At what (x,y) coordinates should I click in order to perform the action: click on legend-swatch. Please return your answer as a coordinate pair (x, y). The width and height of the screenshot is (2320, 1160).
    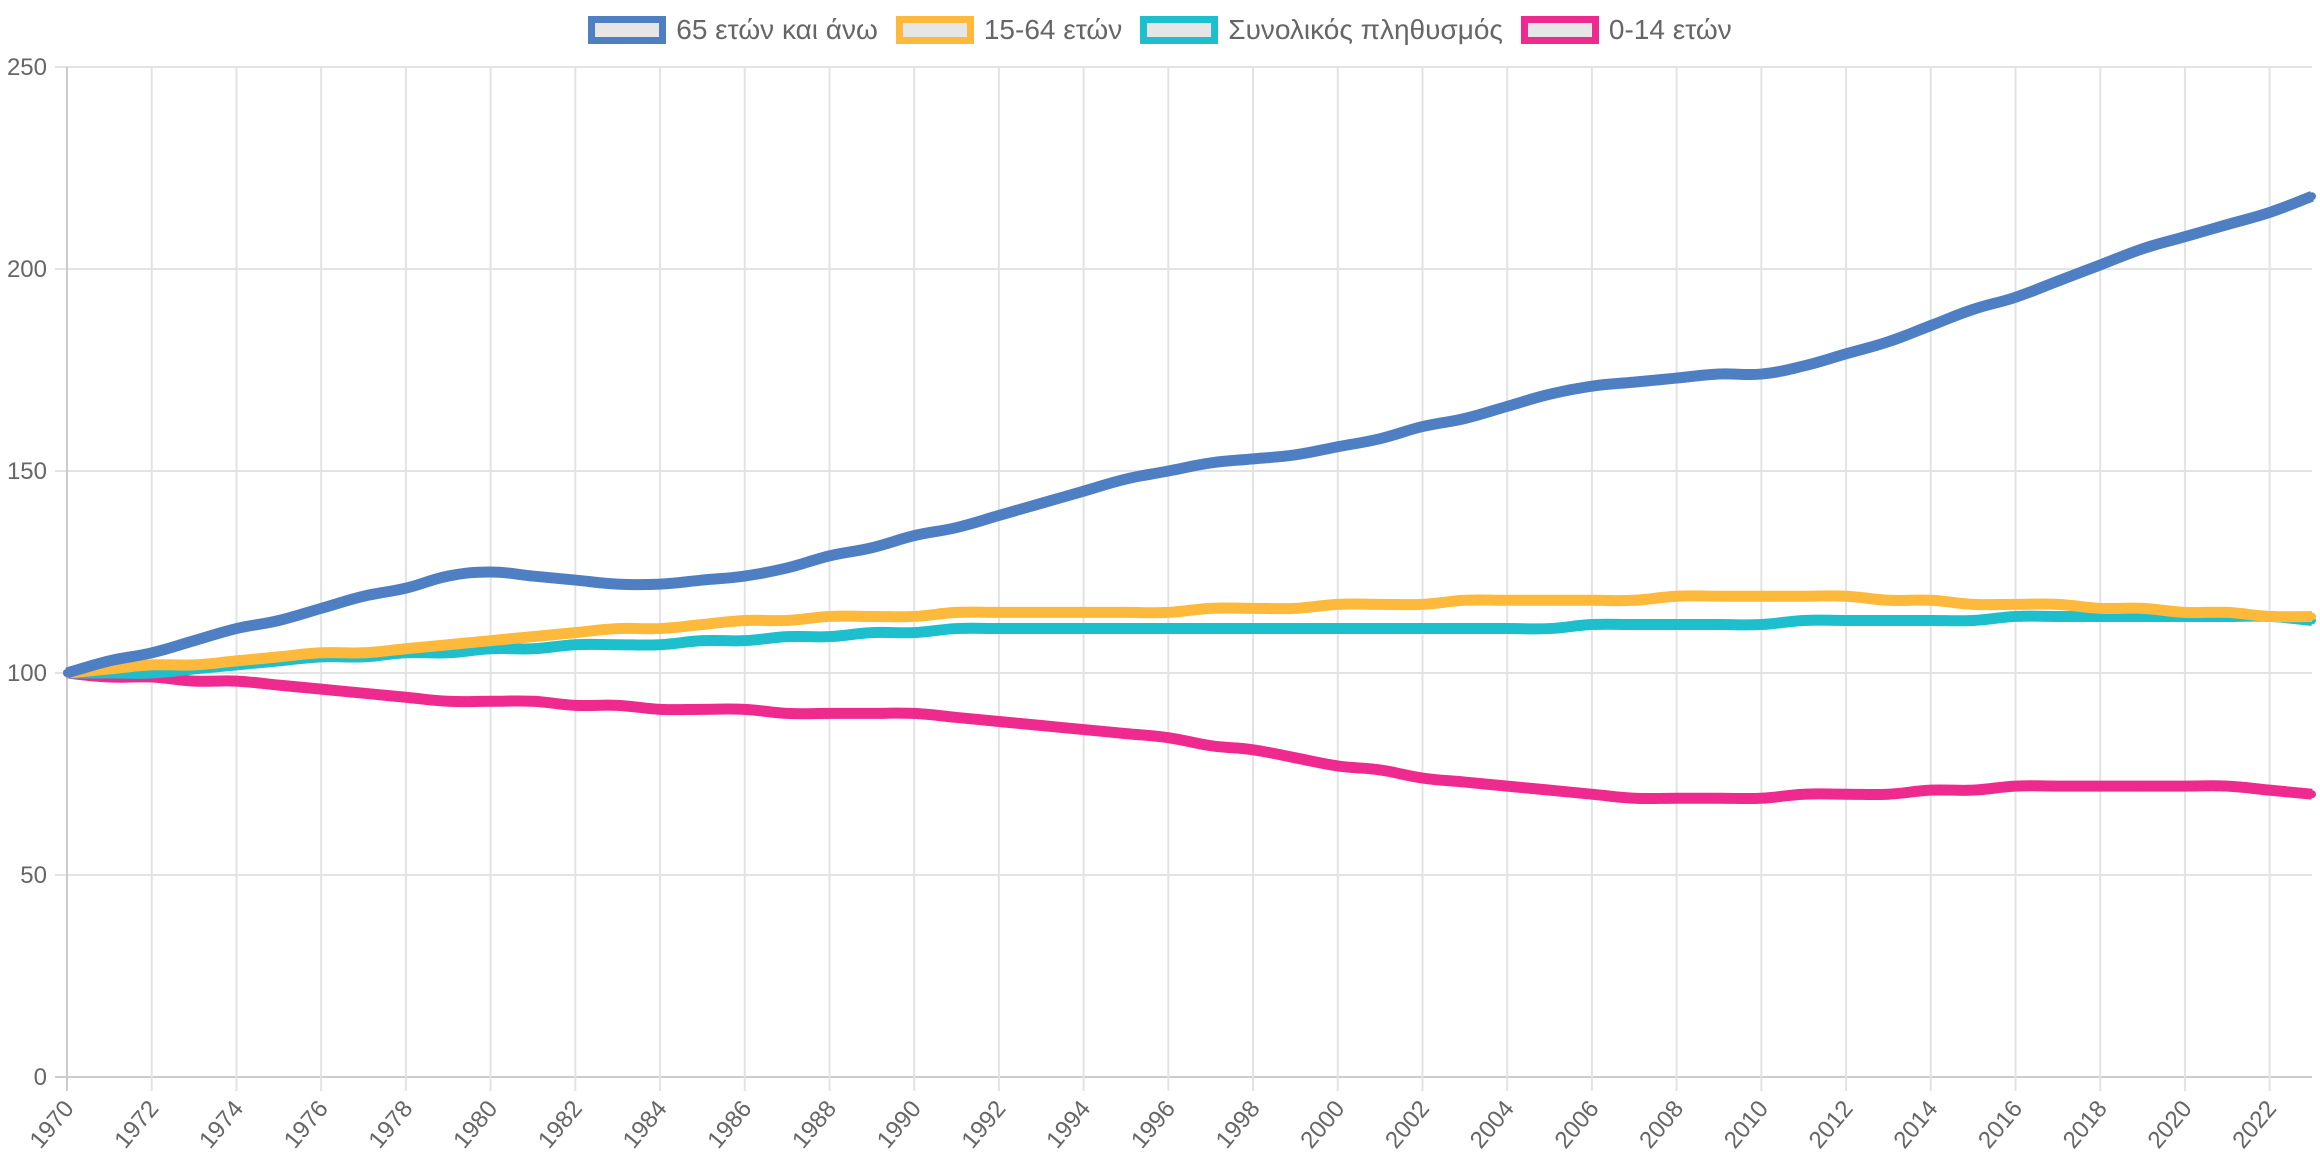
    Looking at the image, I should click on (1559, 30).